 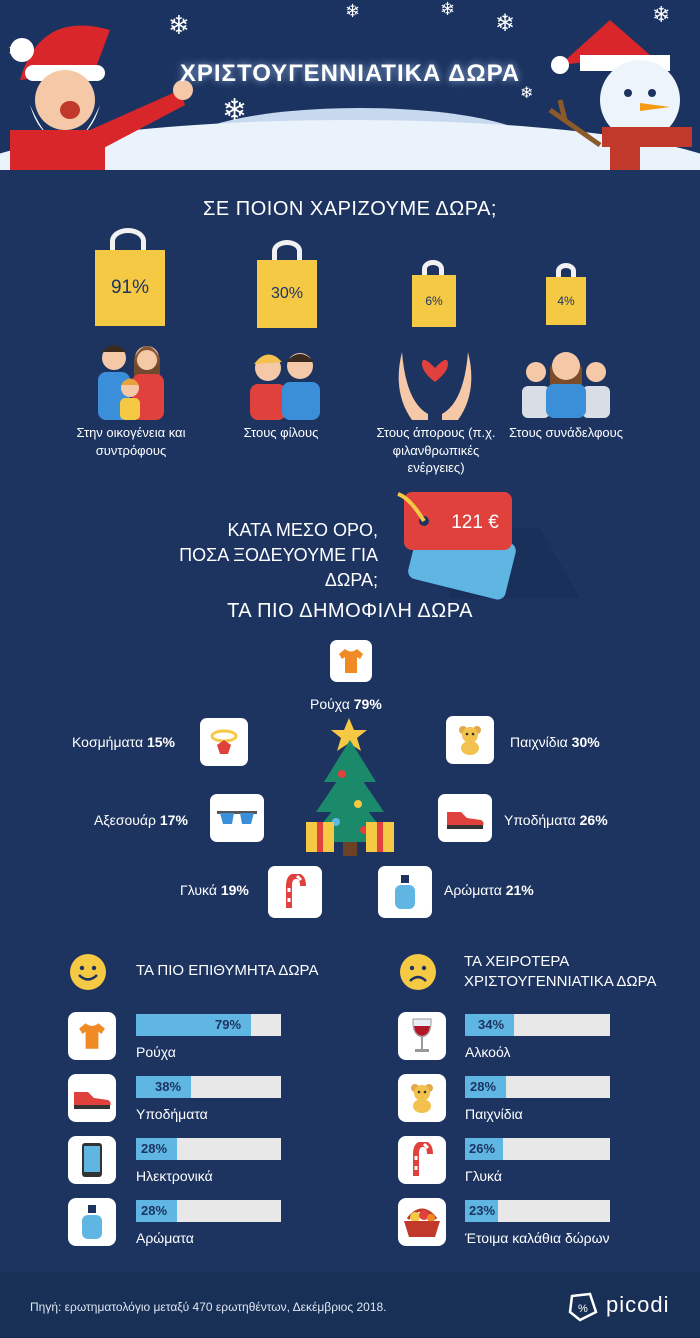 What do you see at coordinates (519, 890) in the screenshot?
I see `gift-pct: 21%` at bounding box center [519, 890].